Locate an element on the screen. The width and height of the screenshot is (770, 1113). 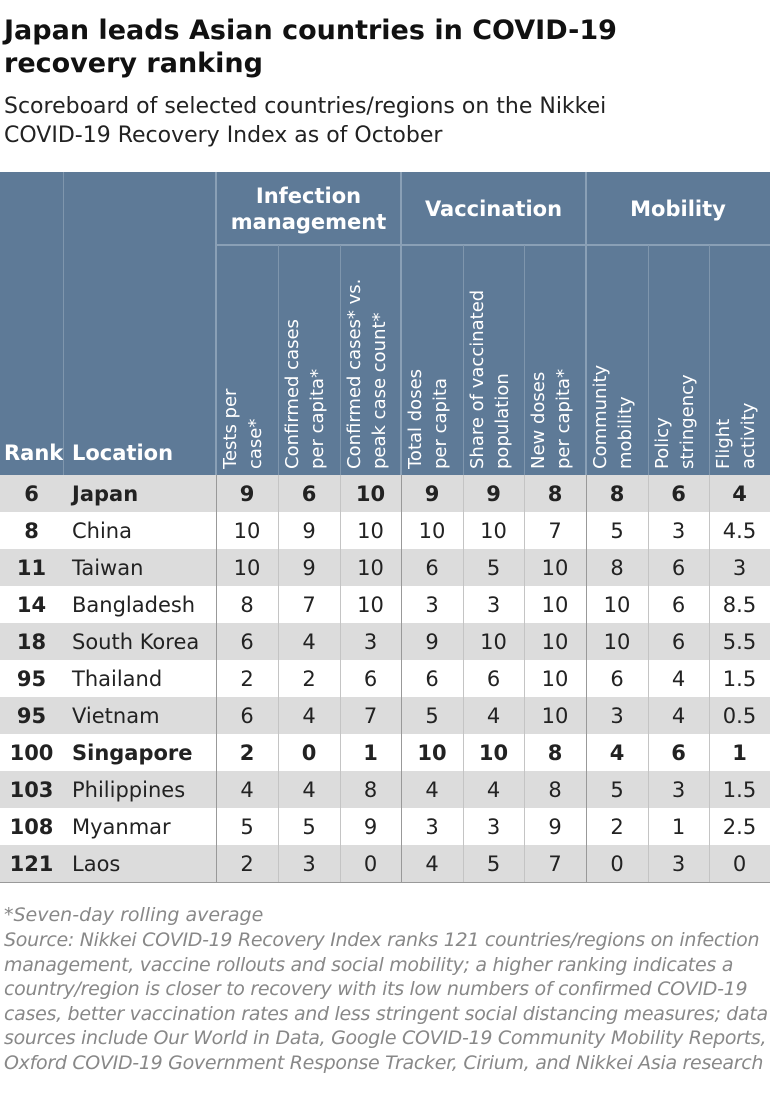
location-cell: South Korea is located at coordinates (136, 641).